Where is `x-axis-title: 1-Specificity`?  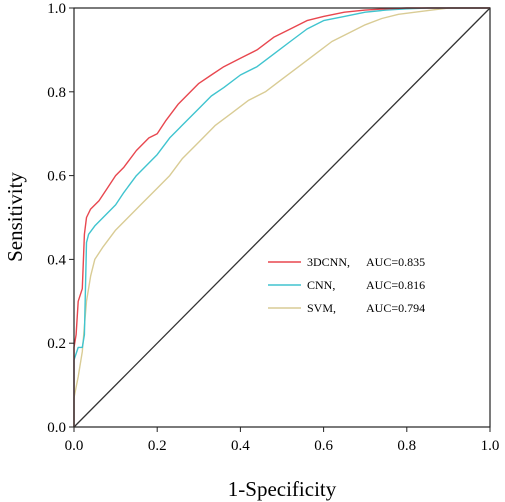
x-axis-title: 1-Specificity is located at coordinates (282, 489).